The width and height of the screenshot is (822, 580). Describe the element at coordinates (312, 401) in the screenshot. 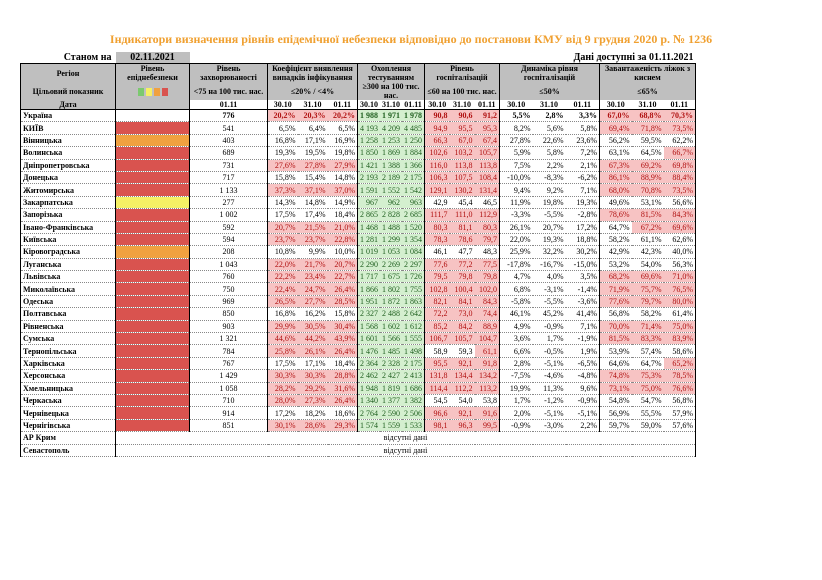

I see `detection-value: 27,3%` at that location.